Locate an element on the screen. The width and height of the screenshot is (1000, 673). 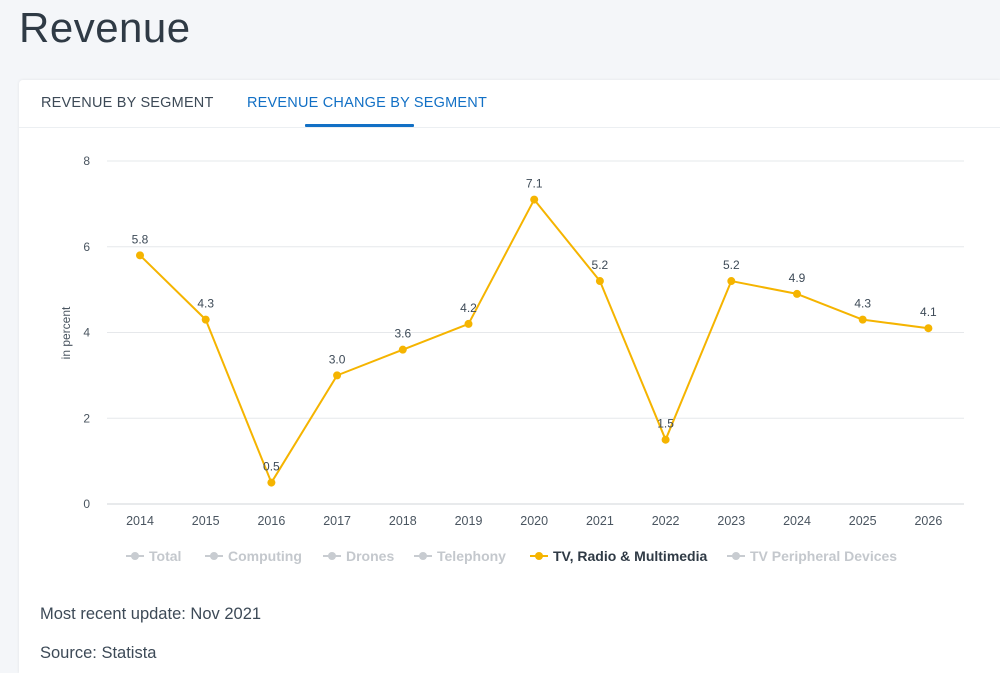
y-tick-label: 2 is located at coordinates (86, 418).